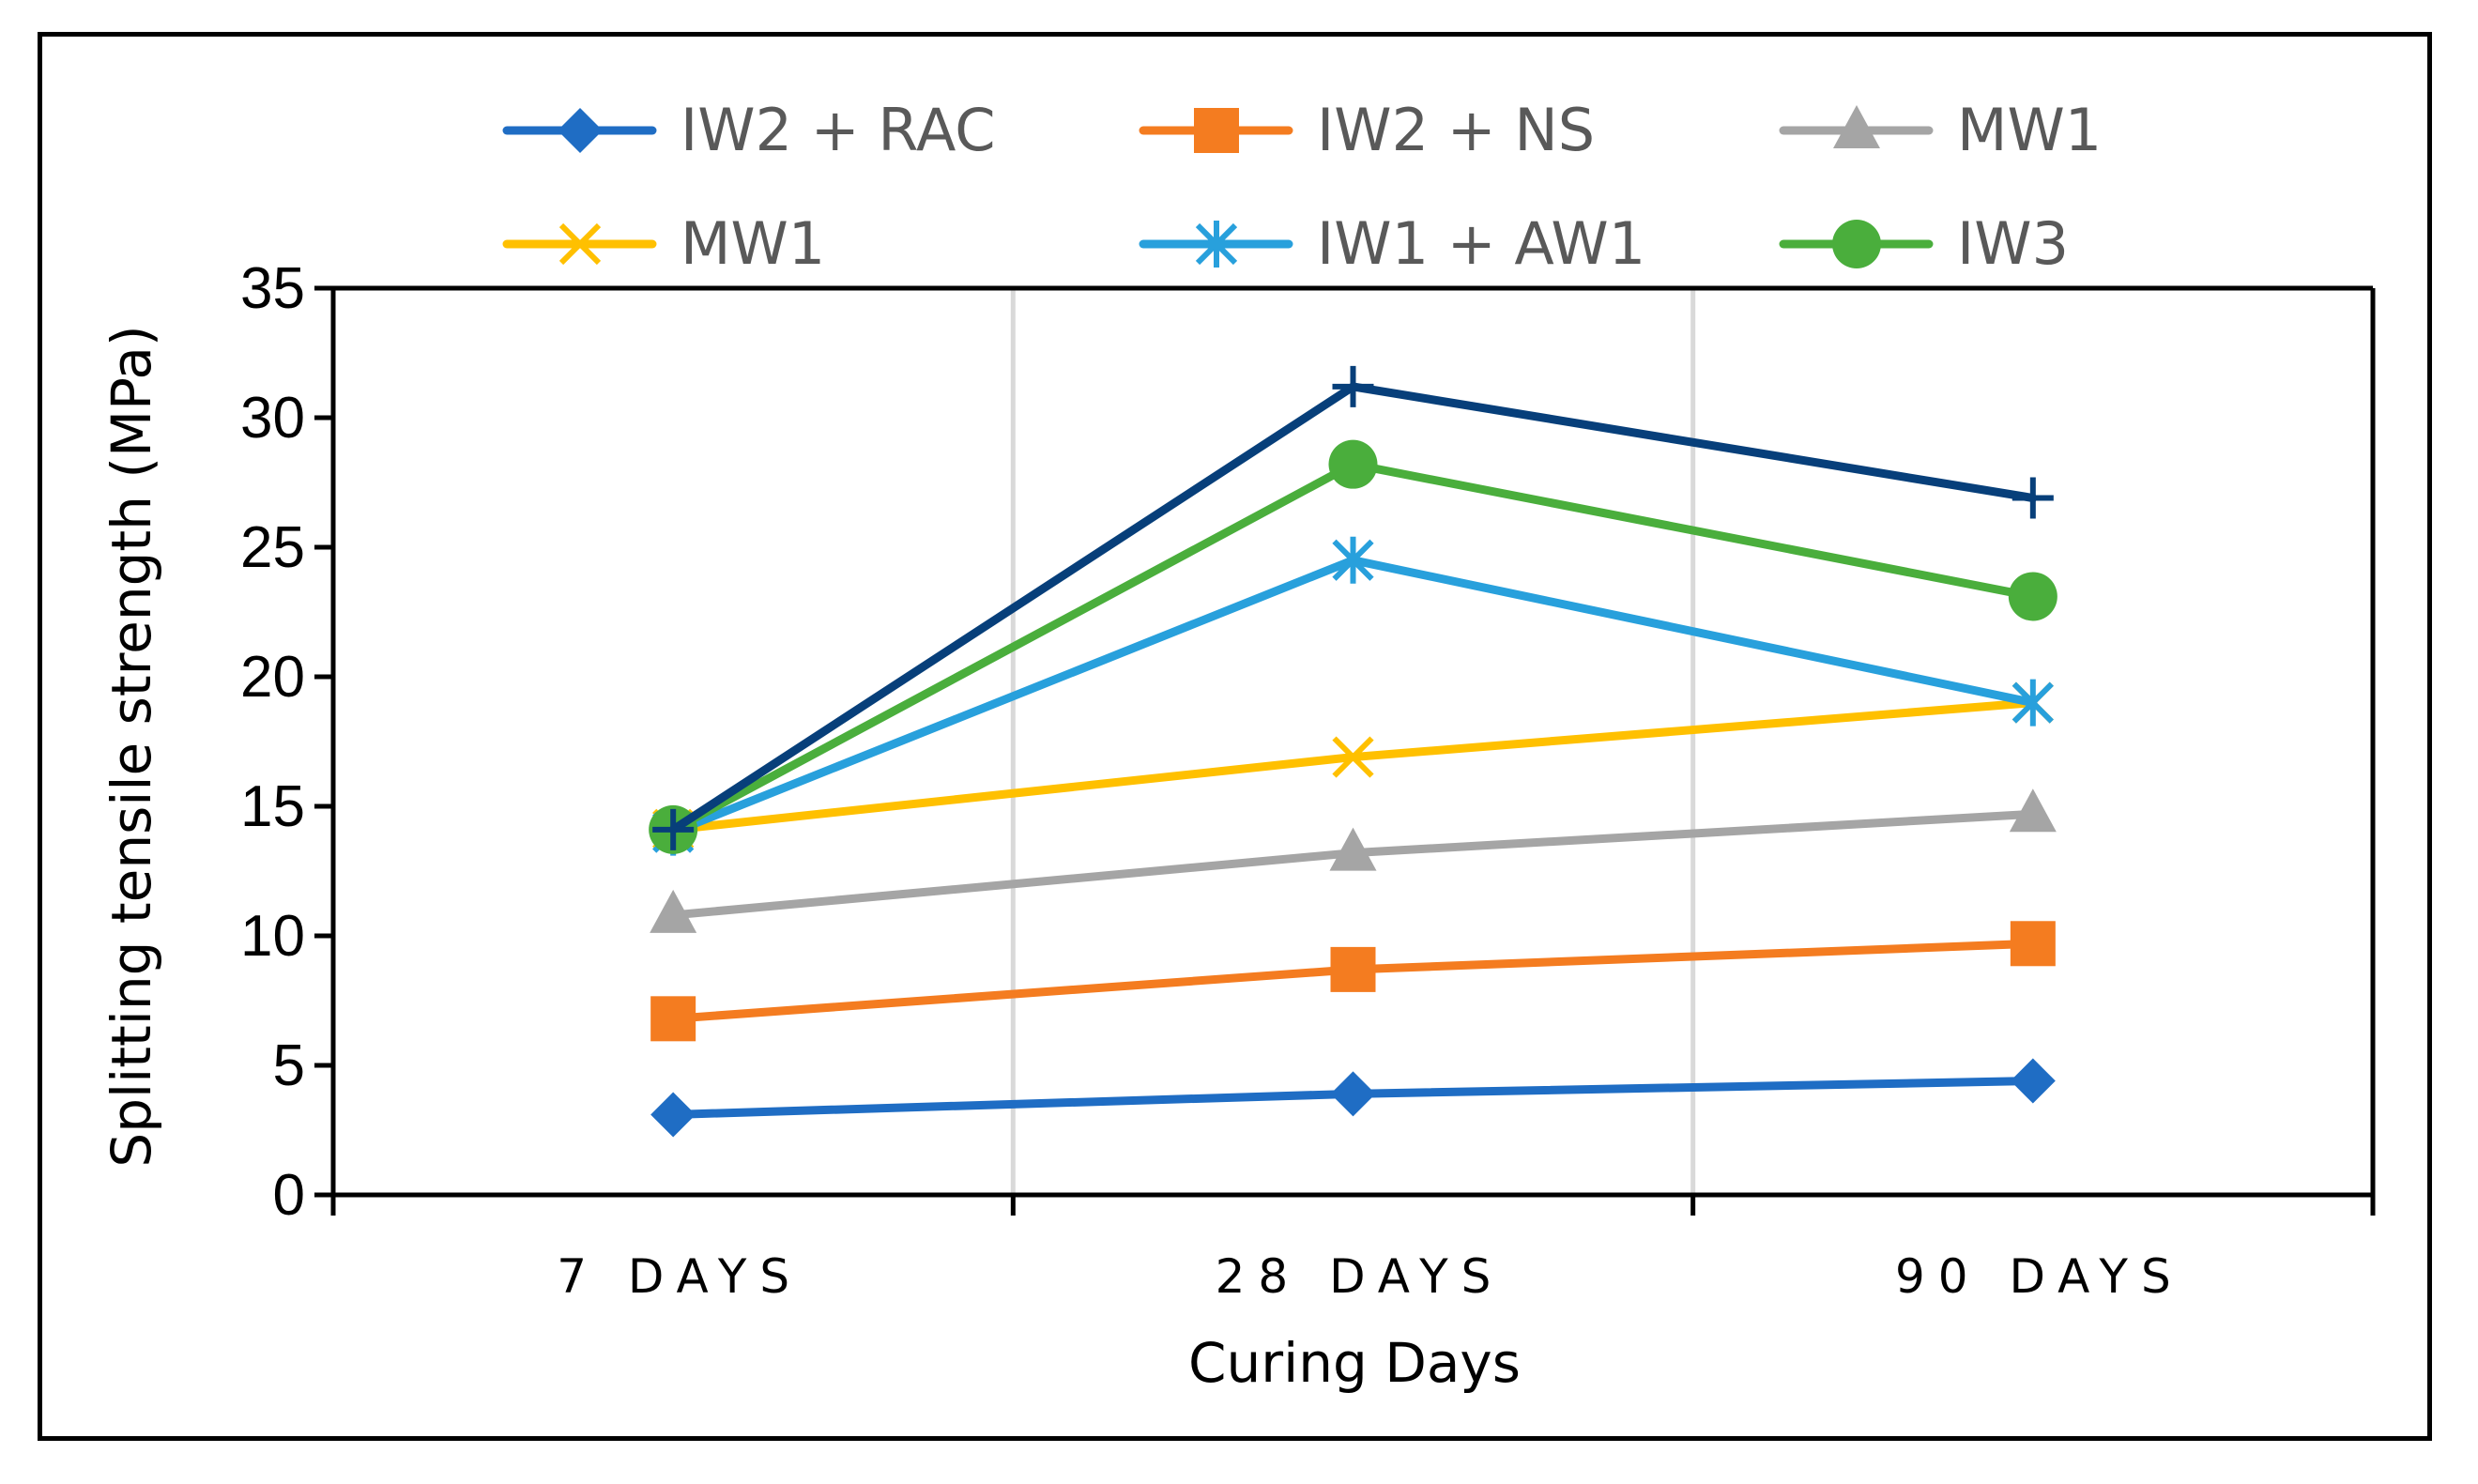 The width and height of the screenshot is (2478, 1484). What do you see at coordinates (680, 1276) in the screenshot?
I see `x-tick-label: 7 DAYS` at bounding box center [680, 1276].